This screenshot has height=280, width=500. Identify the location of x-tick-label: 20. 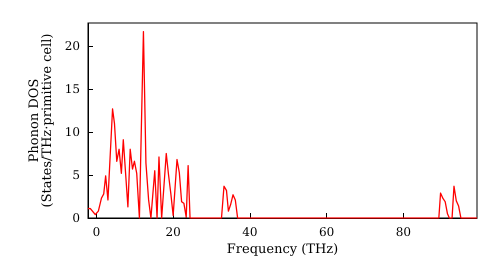
(173, 232).